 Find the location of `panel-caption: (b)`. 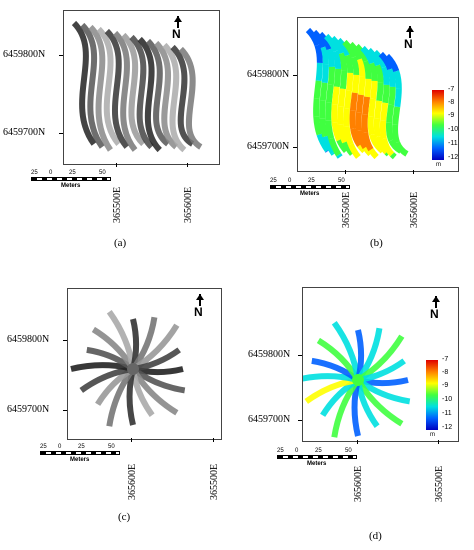

panel-caption: (b) is located at coordinates (376, 243).